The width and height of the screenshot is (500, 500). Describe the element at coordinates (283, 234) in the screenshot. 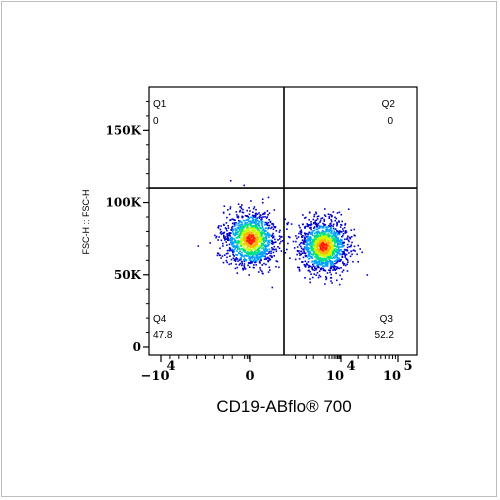

I see `event-dots` at that location.